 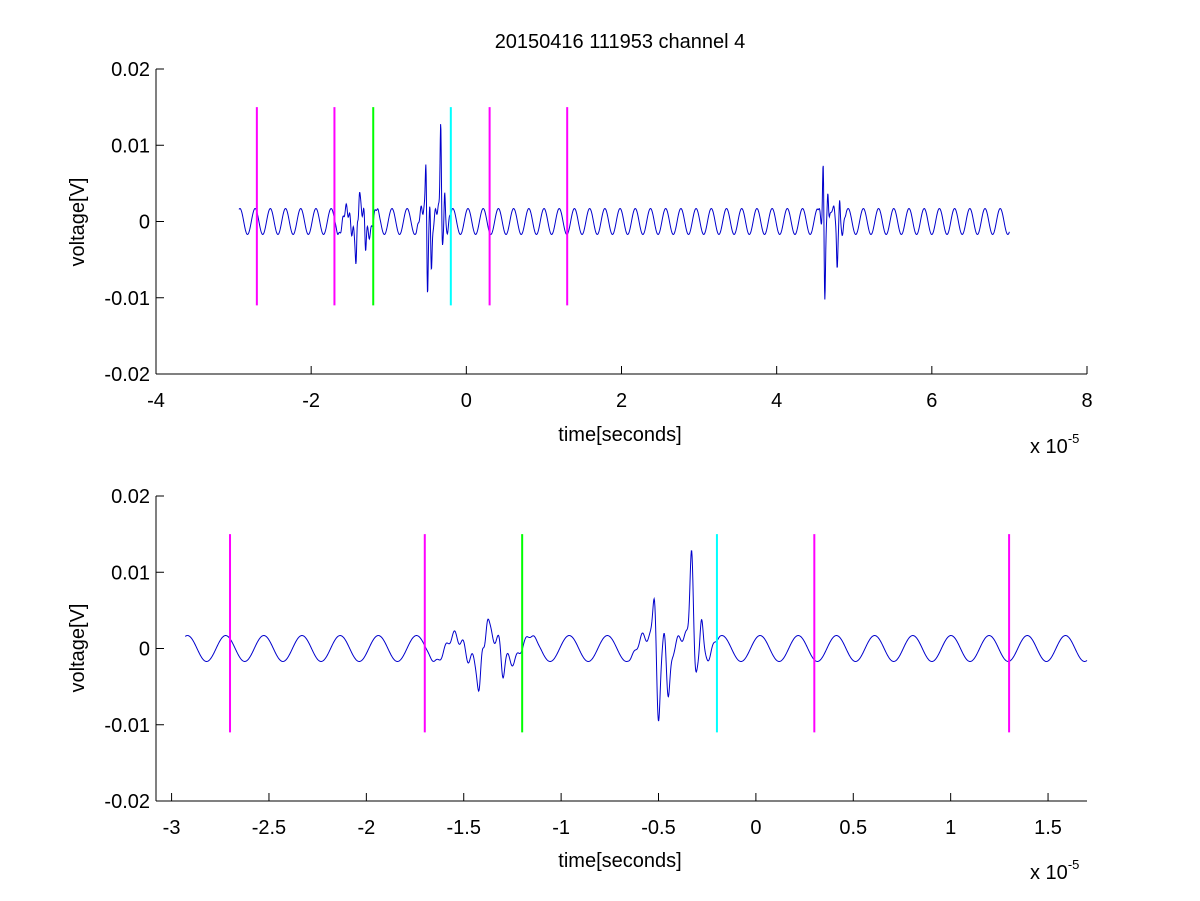 What do you see at coordinates (144, 650) in the screenshot?
I see `bottom-plot-y-tick-label: 0` at bounding box center [144, 650].